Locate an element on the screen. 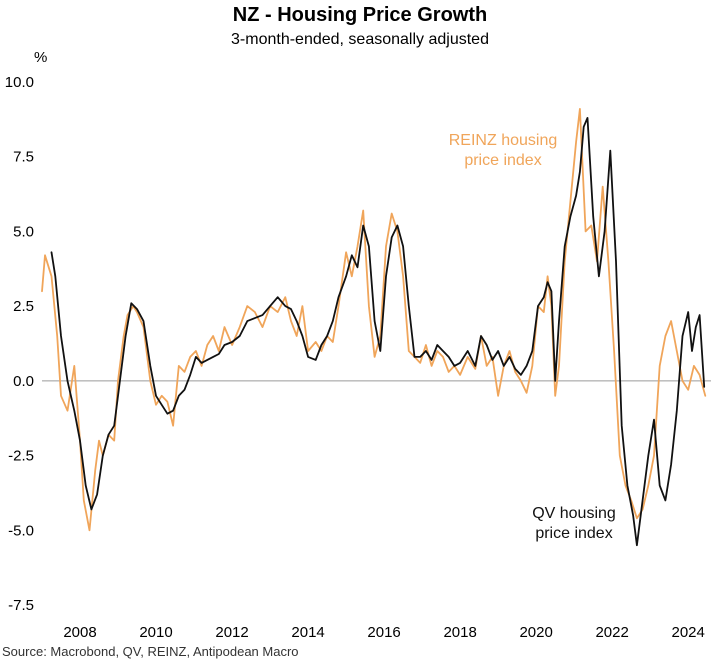 Image resolution: width=720 pixels, height=661 pixels. y-tick-label: -5.0 is located at coordinates (21, 530).